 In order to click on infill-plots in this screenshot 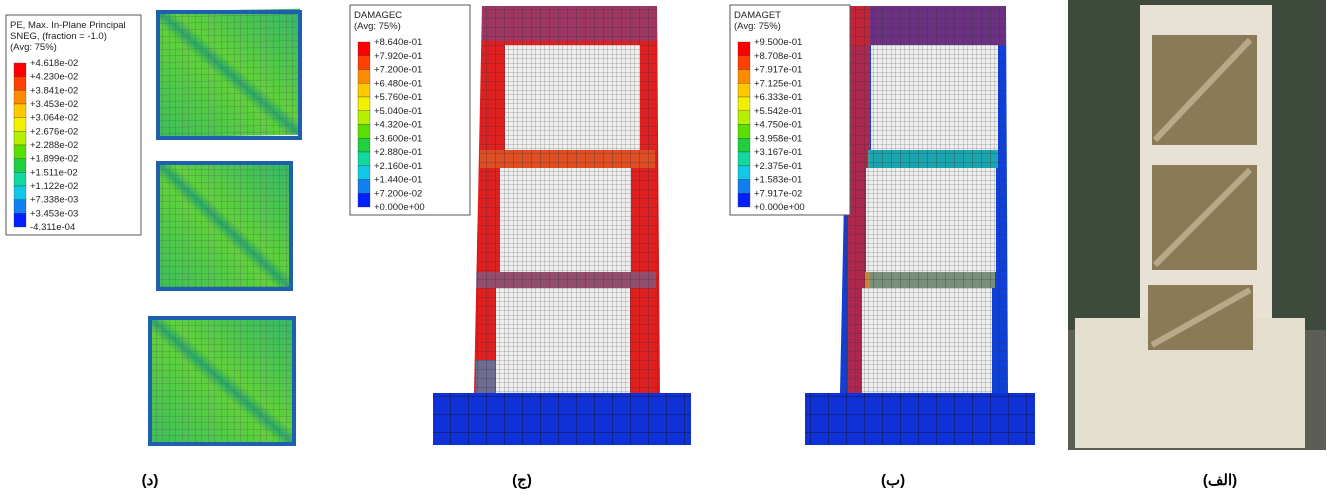, I will do `click(225, 227)`.